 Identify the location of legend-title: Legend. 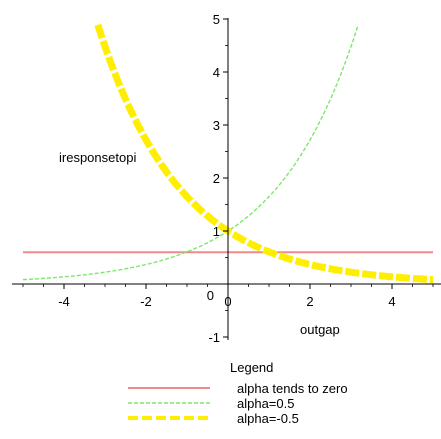
(251, 367).